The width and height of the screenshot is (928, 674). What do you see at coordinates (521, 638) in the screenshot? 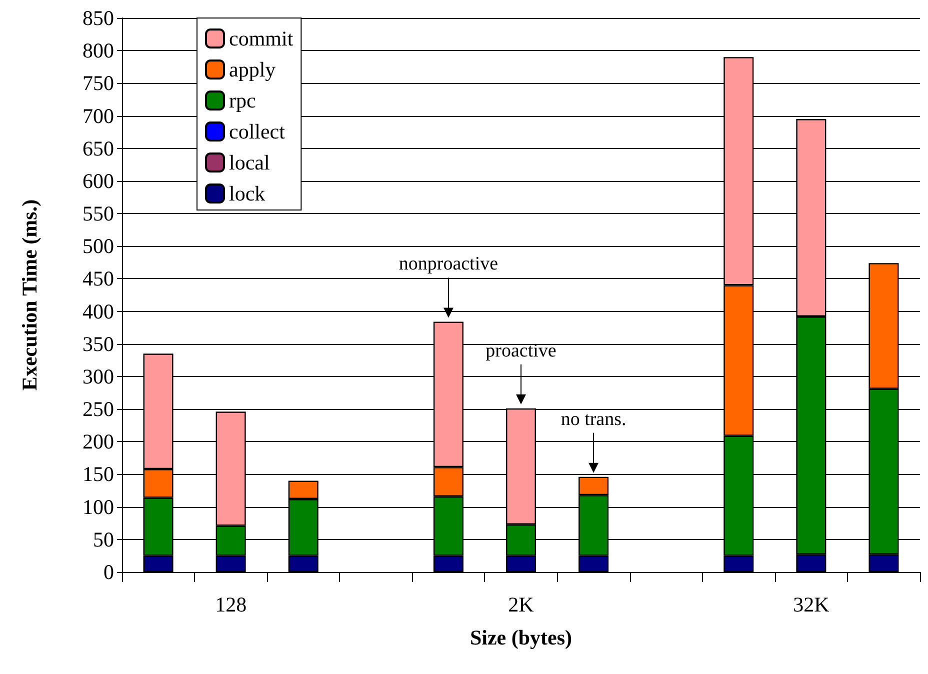
I see `x-axis-title: Size (bytes)` at bounding box center [521, 638].